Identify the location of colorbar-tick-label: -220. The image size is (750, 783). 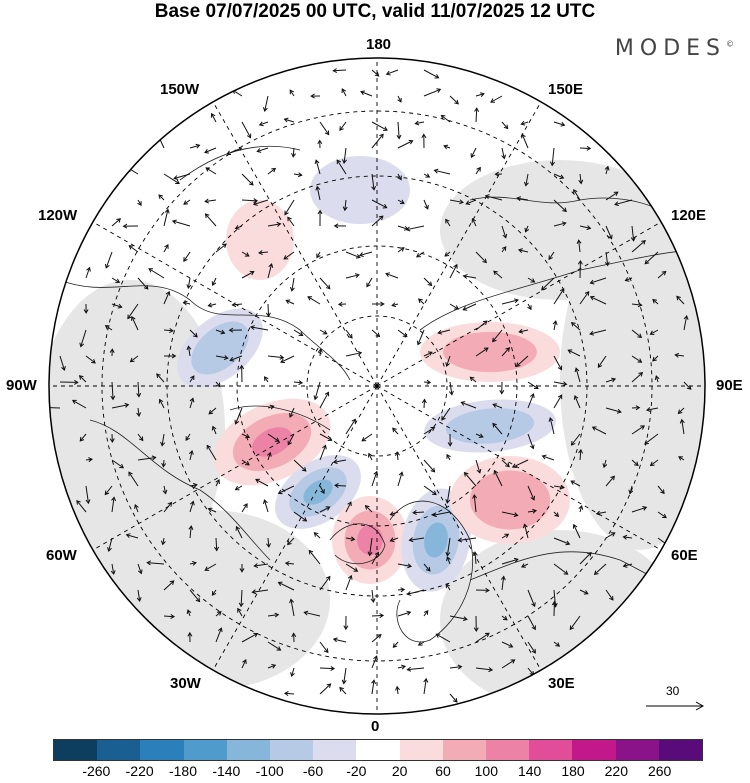
(139, 771).